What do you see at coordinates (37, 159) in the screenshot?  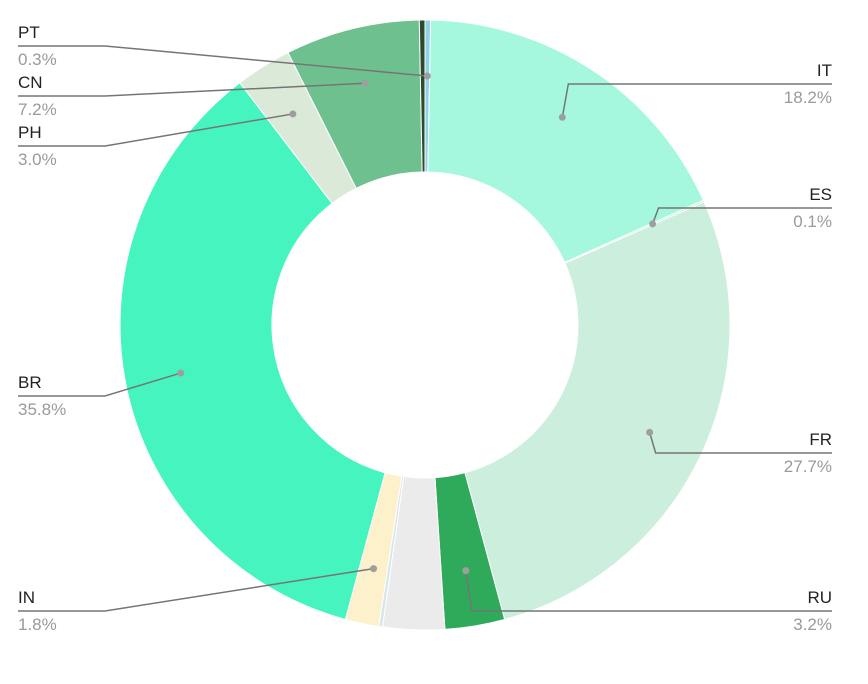 I see `slice-percent: 3.0%` at bounding box center [37, 159].